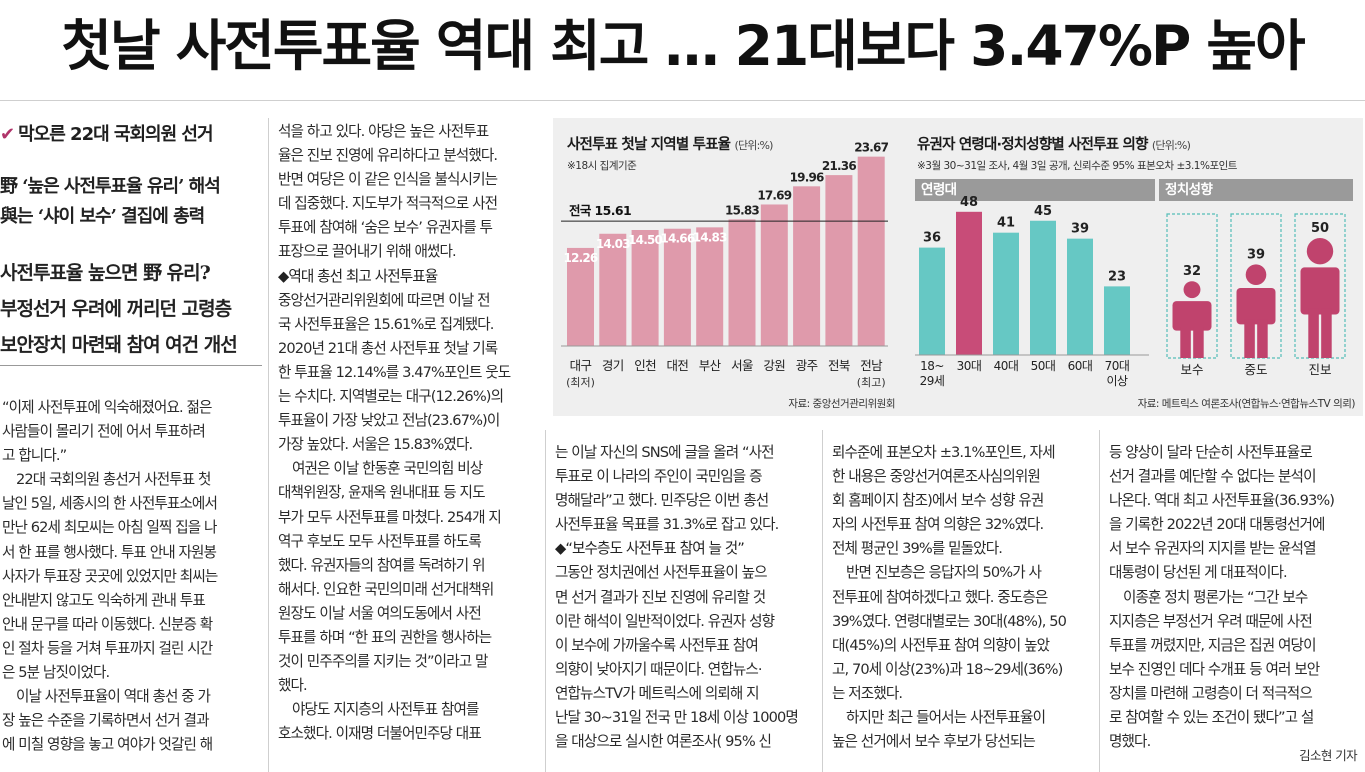  What do you see at coordinates (110, 504) in the screenshot?
I see `text-line: 날인 5일, 세종시의 한 사전투표소에서` at bounding box center [110, 504].